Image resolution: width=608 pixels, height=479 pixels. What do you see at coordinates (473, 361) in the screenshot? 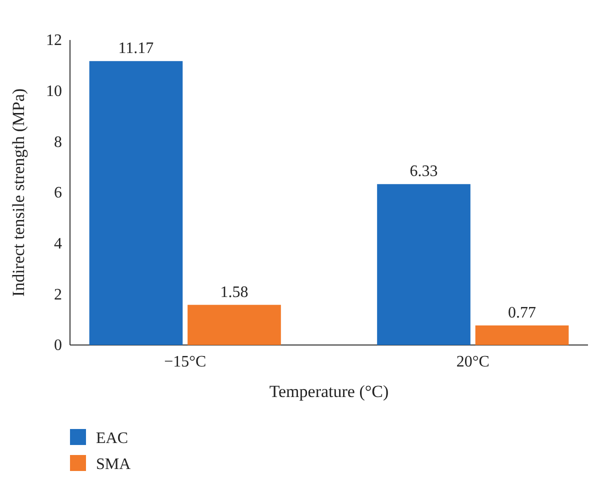
I see `x-tick-label: 20°C` at bounding box center [473, 361].